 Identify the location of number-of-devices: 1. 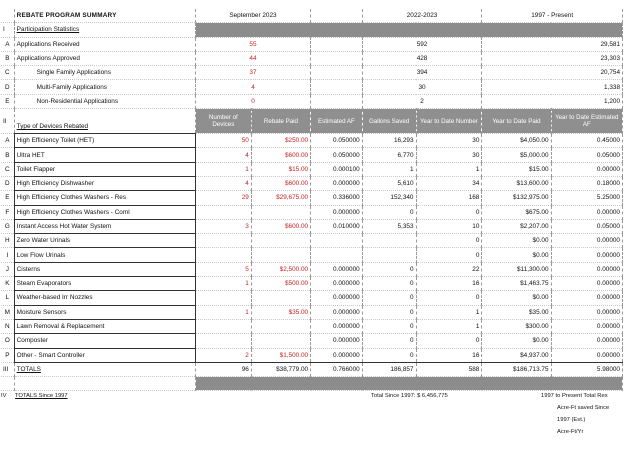
(223, 312).